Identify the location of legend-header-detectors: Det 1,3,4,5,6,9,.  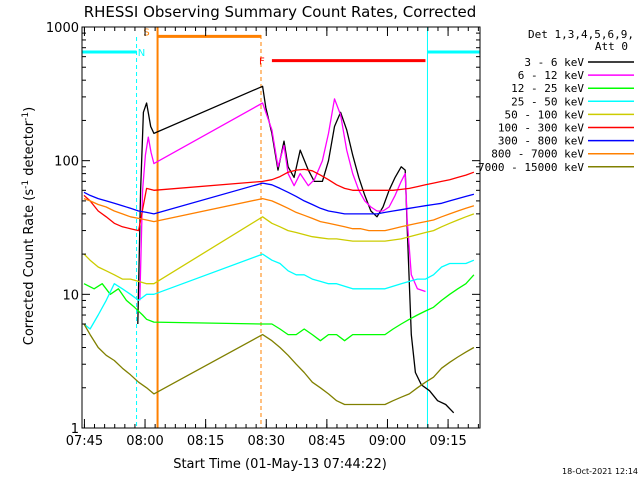
(581, 34).